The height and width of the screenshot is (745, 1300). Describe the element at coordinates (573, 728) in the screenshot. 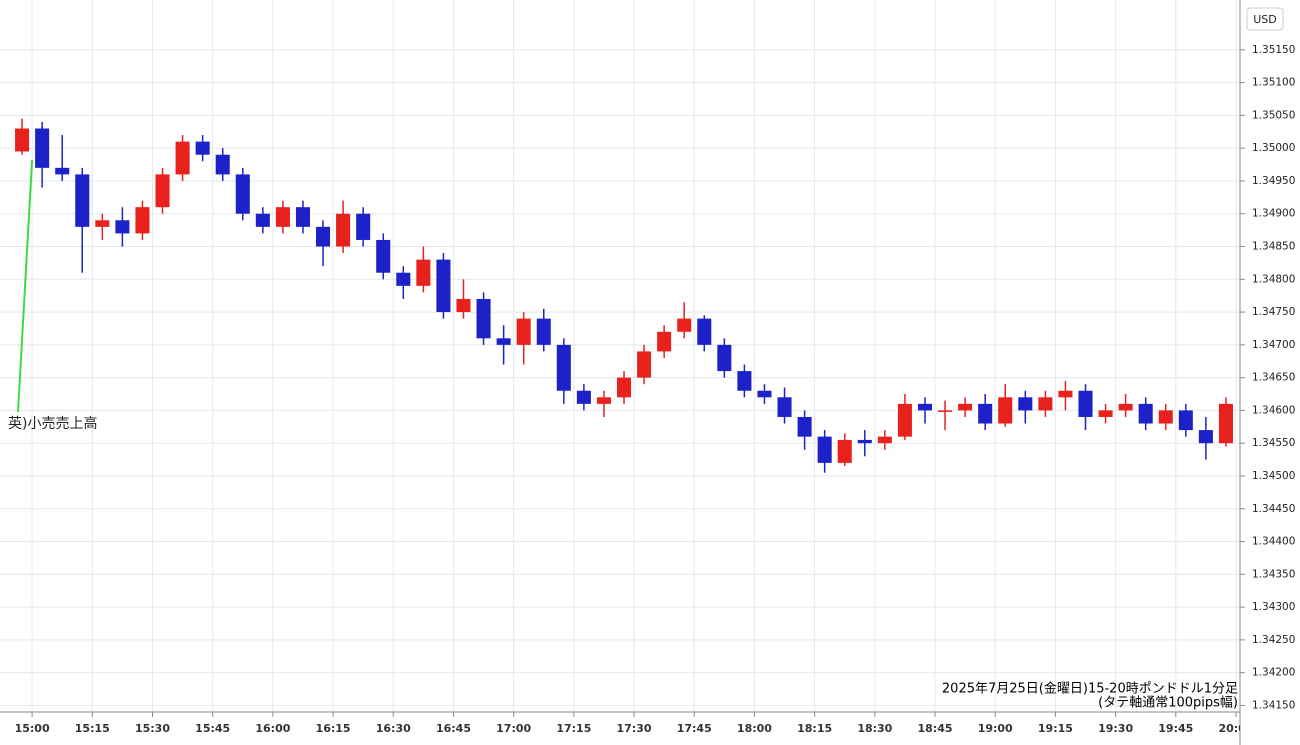

I see `x-tick-label: 17:15` at that location.